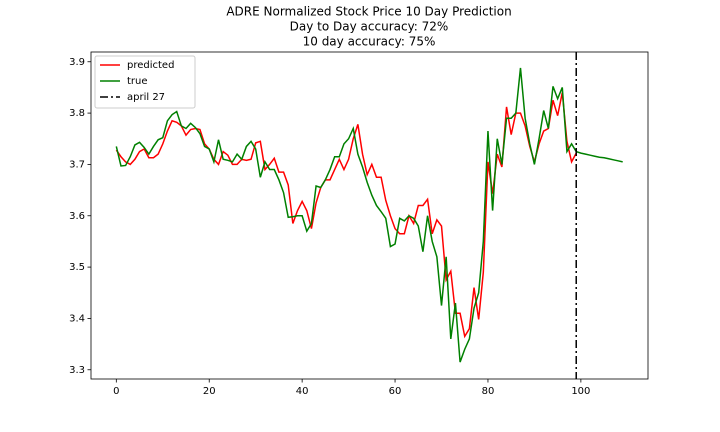  What do you see at coordinates (77, 113) in the screenshot?
I see `y-tick-label: 3.8` at bounding box center [77, 113].